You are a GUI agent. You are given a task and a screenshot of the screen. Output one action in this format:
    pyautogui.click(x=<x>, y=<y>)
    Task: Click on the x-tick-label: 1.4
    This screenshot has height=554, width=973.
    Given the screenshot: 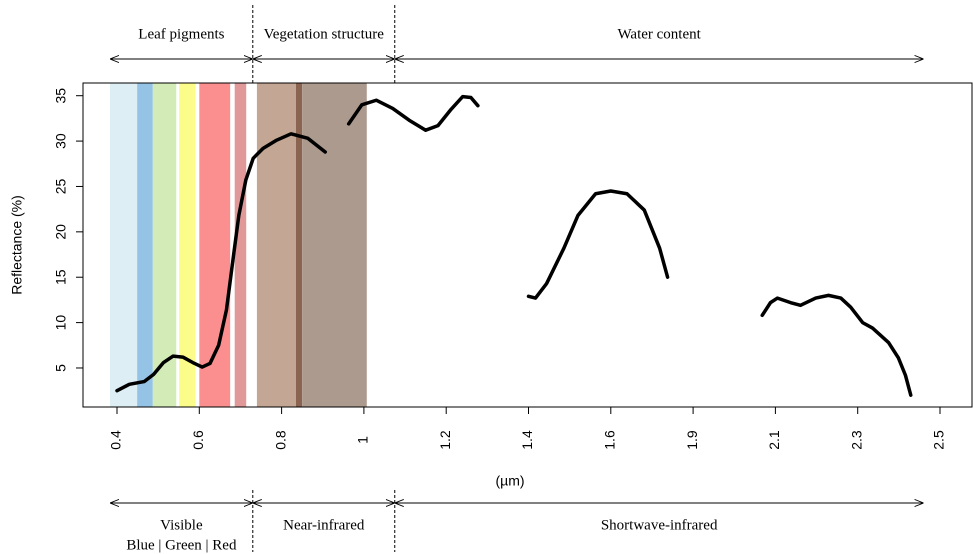 What is the action you would take?
    pyautogui.click(x=527, y=440)
    